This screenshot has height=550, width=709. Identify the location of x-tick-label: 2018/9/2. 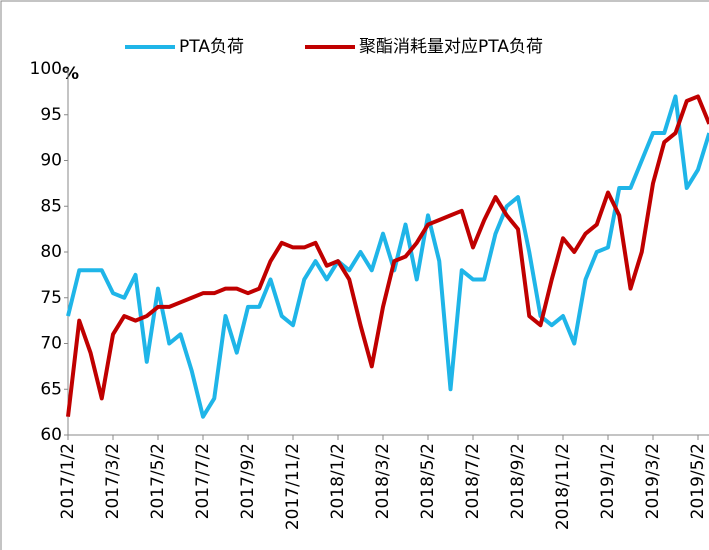
(518, 481).